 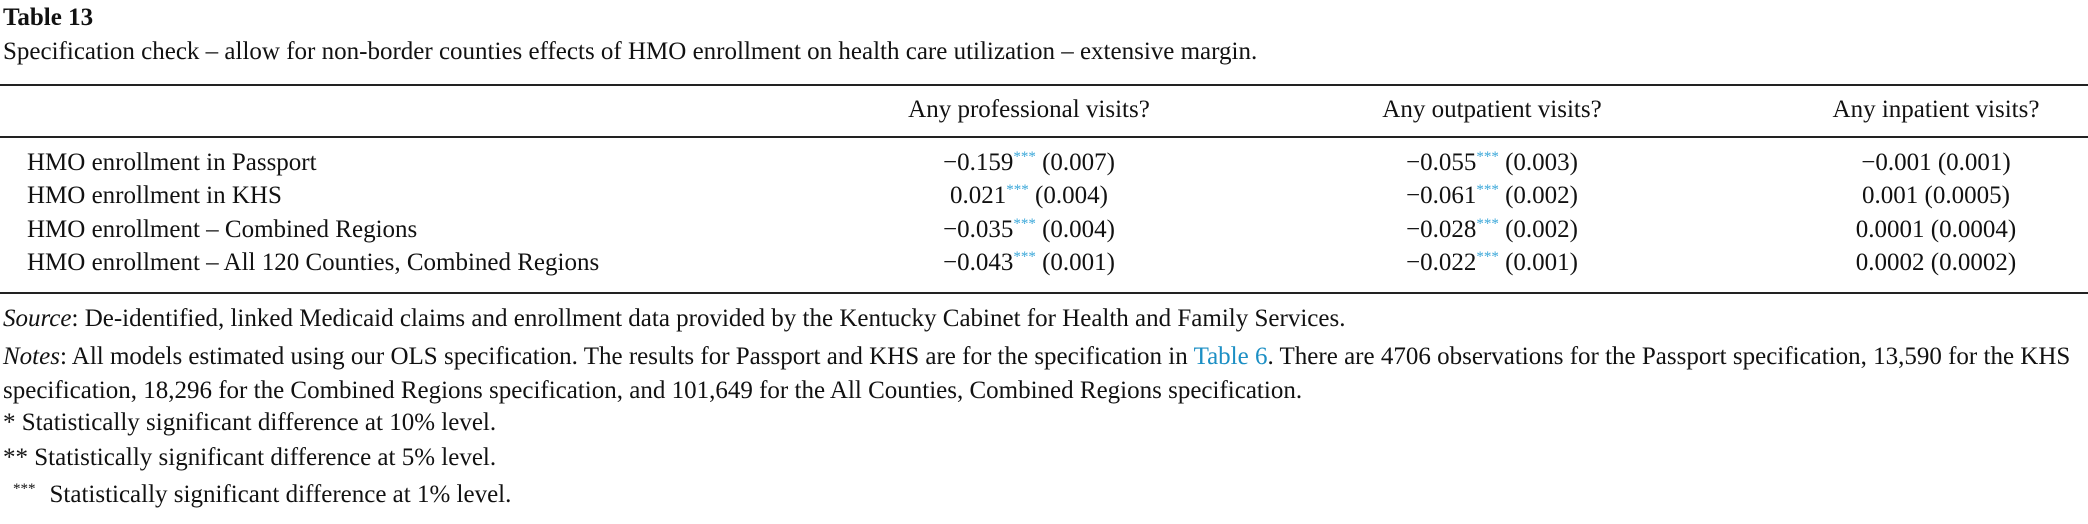 I want to click on estimate: 0.0002, so click(x=1890, y=262).